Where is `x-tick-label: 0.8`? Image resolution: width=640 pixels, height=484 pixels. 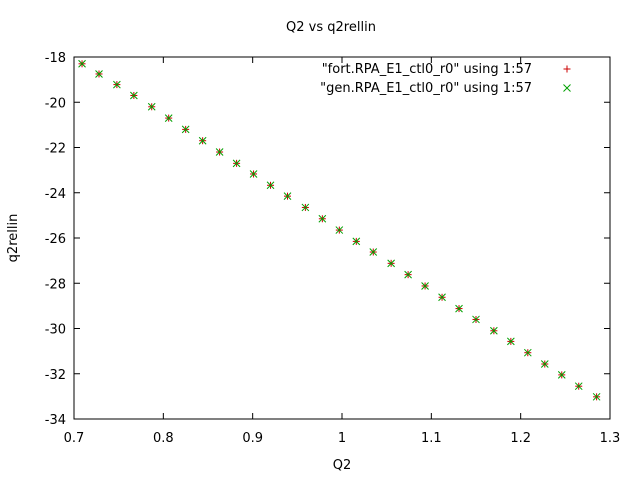 x-tick-label: 0.8 is located at coordinates (163, 438).